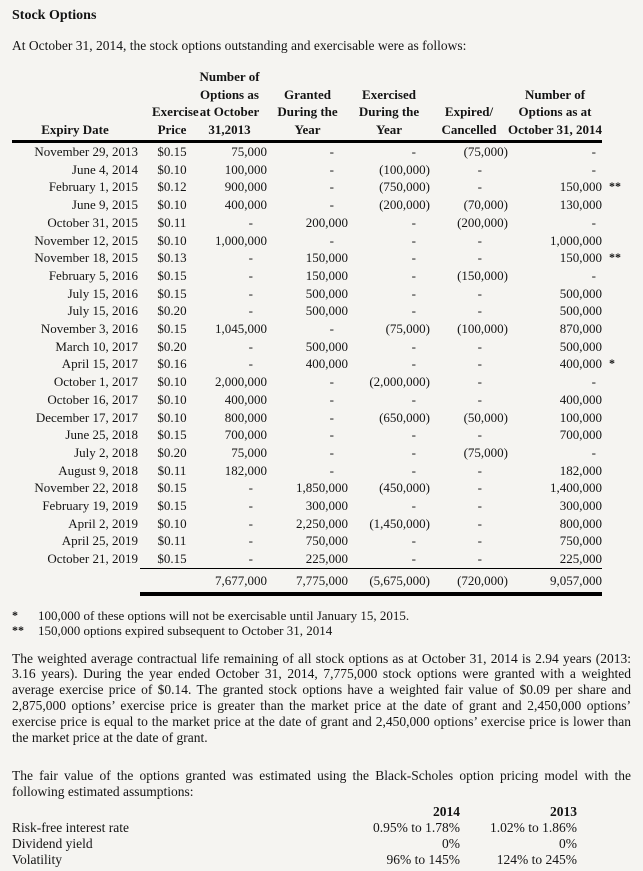 The height and width of the screenshot is (871, 643). What do you see at coordinates (404, 205) in the screenshot?
I see `cell-exercised: (200,000)` at bounding box center [404, 205].